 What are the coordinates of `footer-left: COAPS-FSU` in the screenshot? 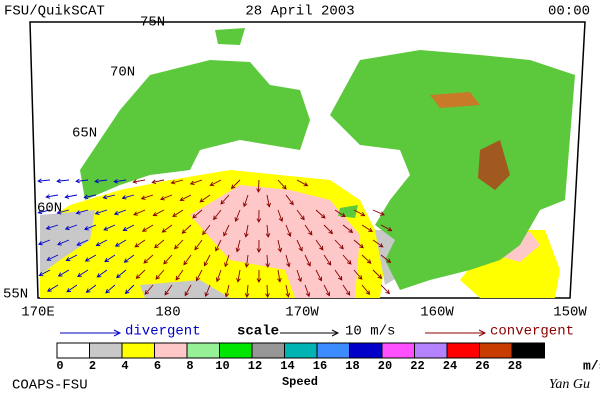 It's located at (50, 386).